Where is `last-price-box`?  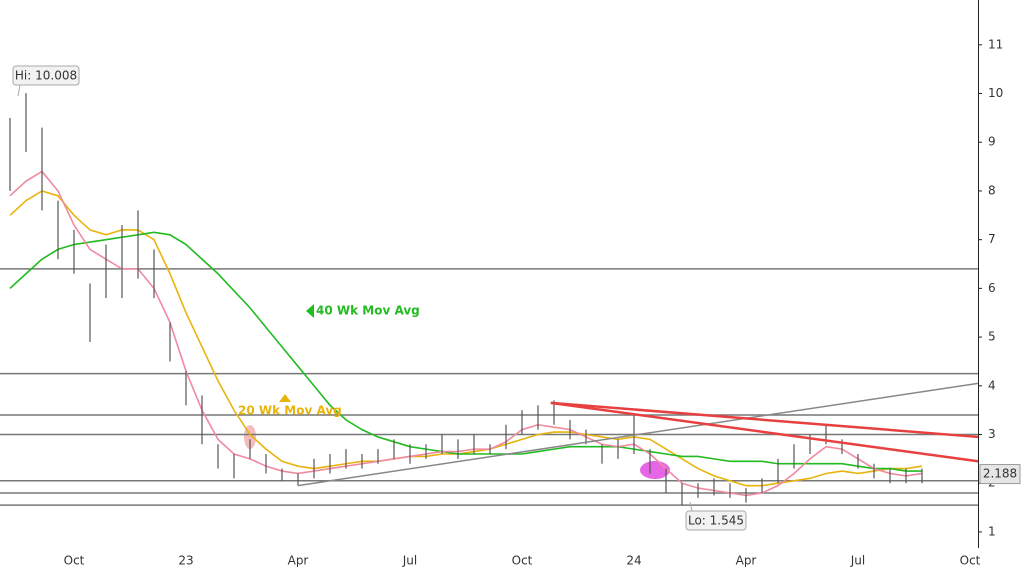 last-price-box is located at coordinates (1000, 474).